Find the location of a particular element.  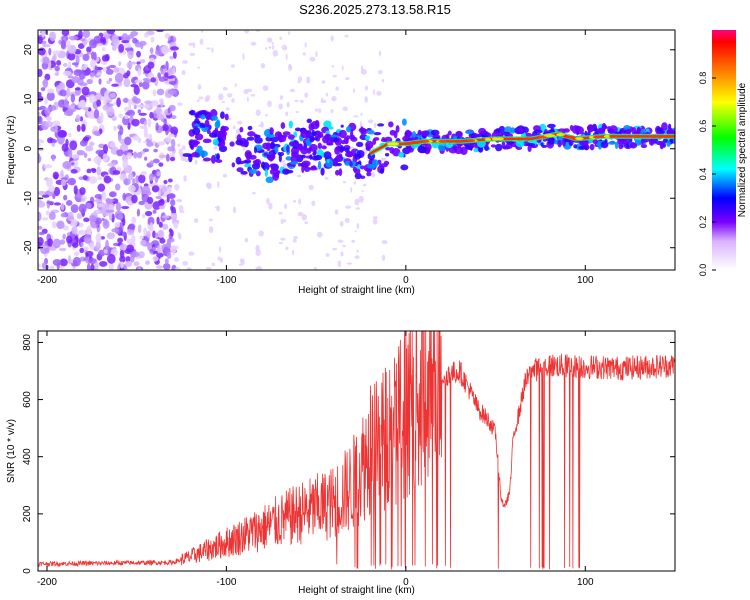

y-tick-label: 400 is located at coordinates (27, 456).